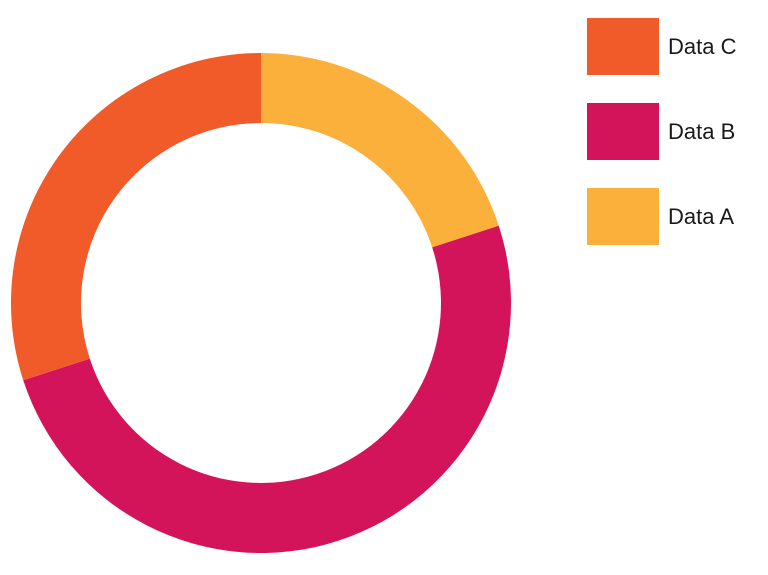 The width and height of the screenshot is (768, 575). Describe the element at coordinates (702, 46) in the screenshot. I see `legend-label: Data C` at that location.